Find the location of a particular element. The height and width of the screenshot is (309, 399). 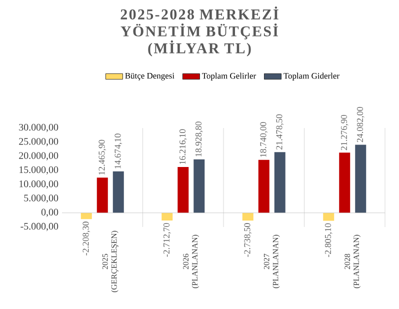

data-label: -2.738,50 is located at coordinates (248, 240).